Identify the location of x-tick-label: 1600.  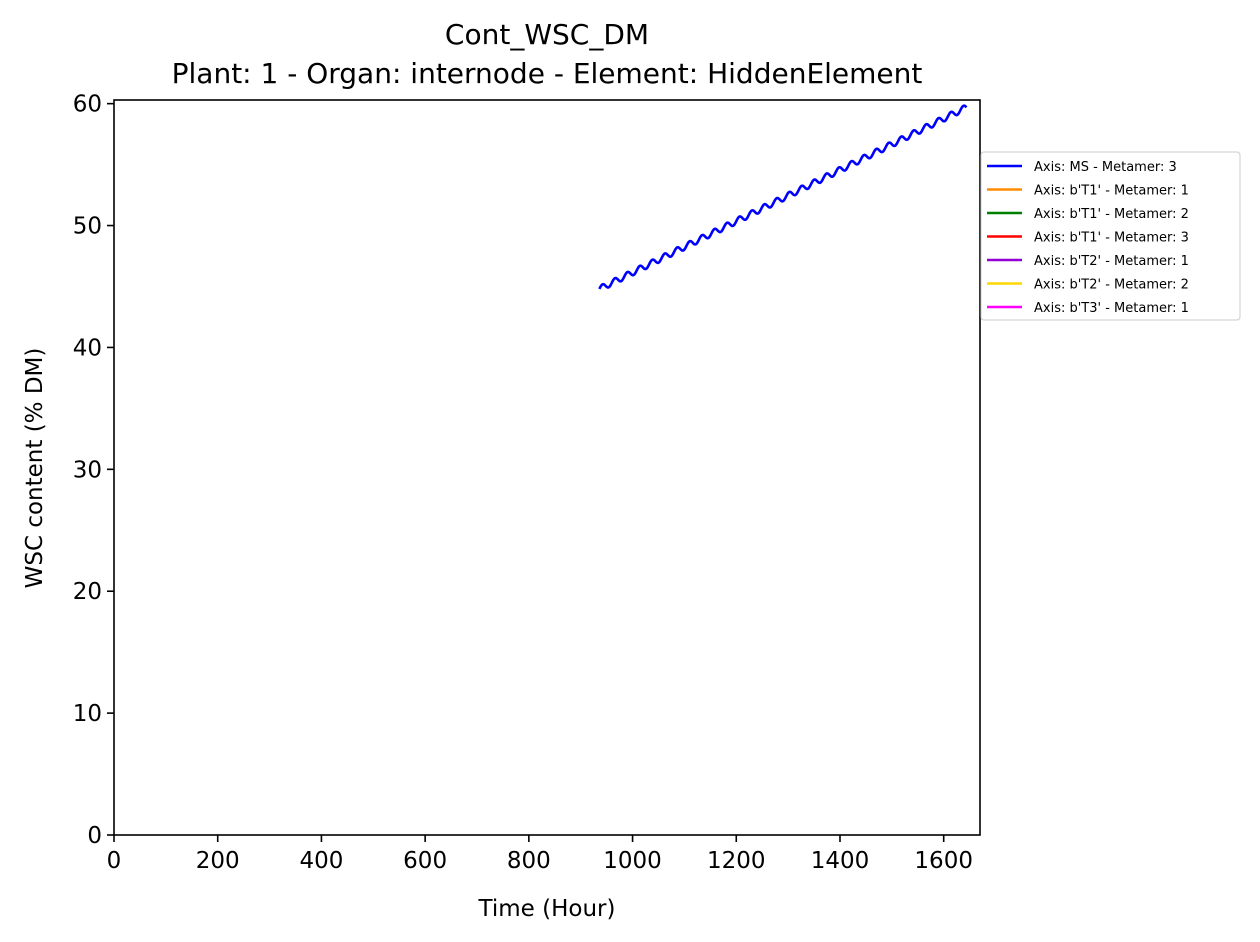
(943, 861).